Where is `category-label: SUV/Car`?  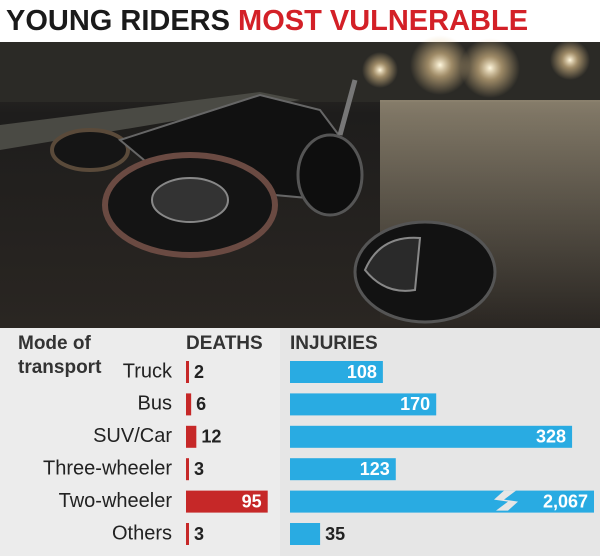 category-label: SUV/Car is located at coordinates (132, 436).